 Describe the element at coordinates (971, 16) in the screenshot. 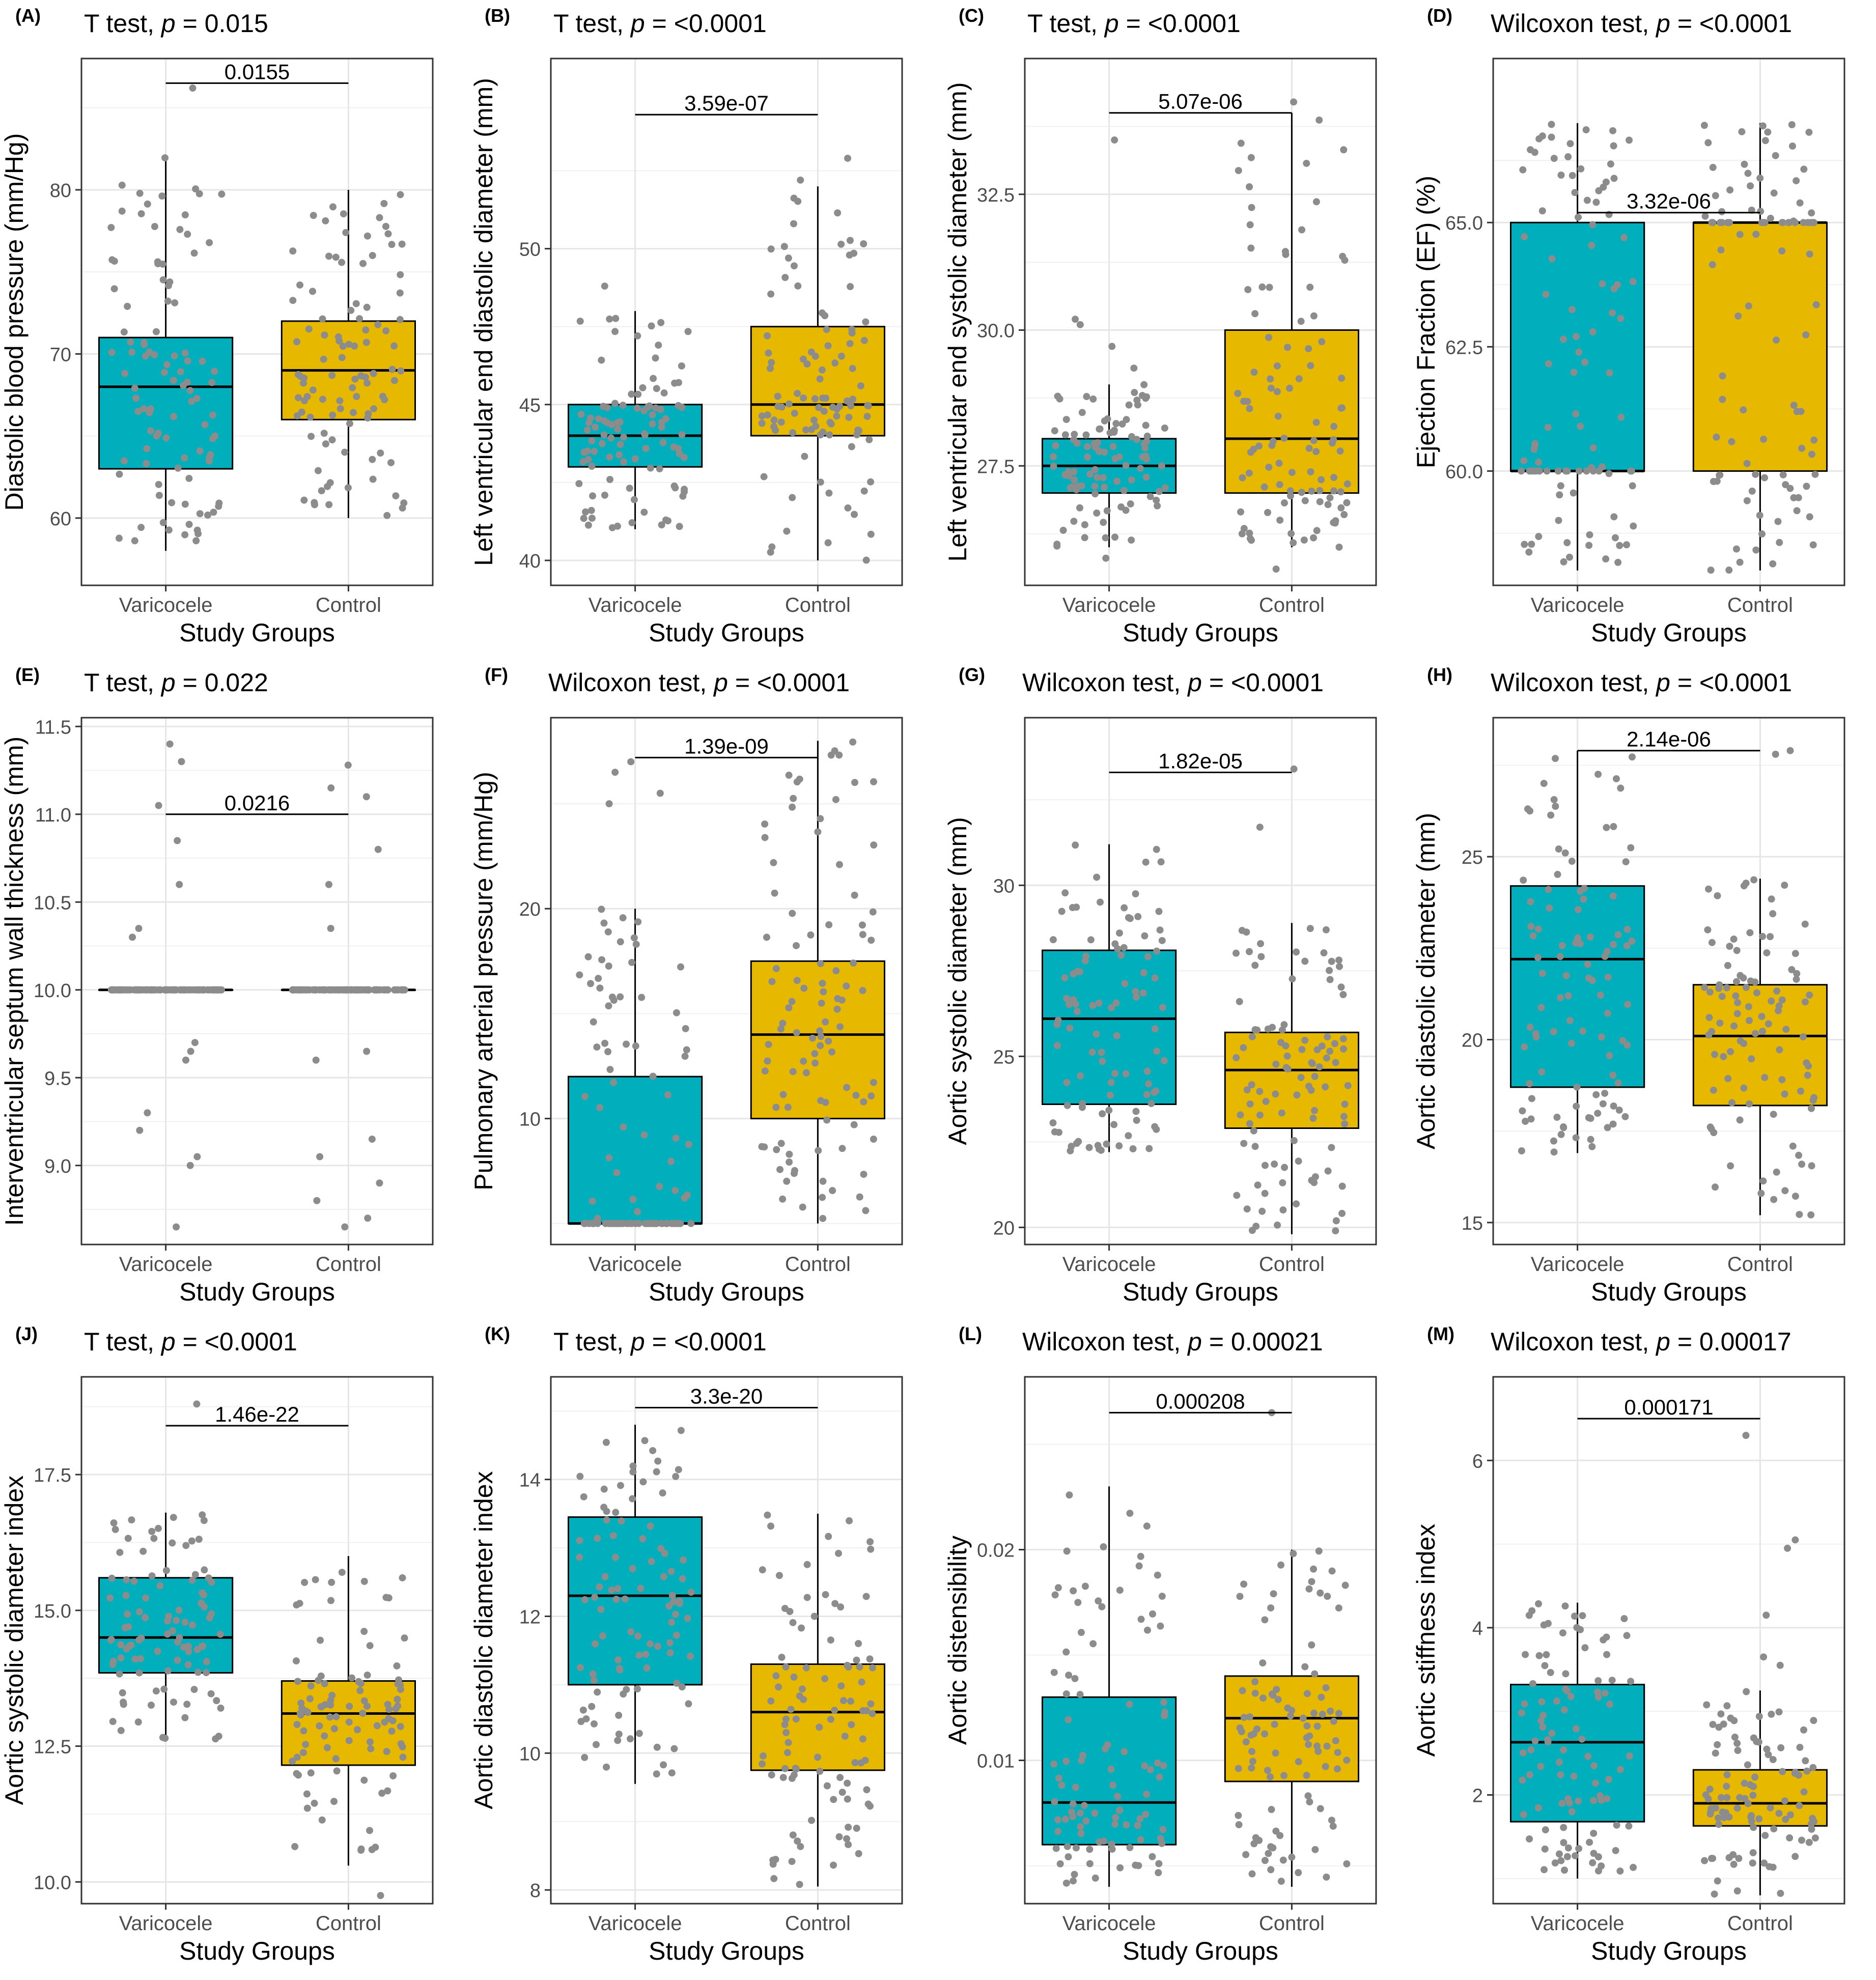

I see `panel-label: (C)` at that location.